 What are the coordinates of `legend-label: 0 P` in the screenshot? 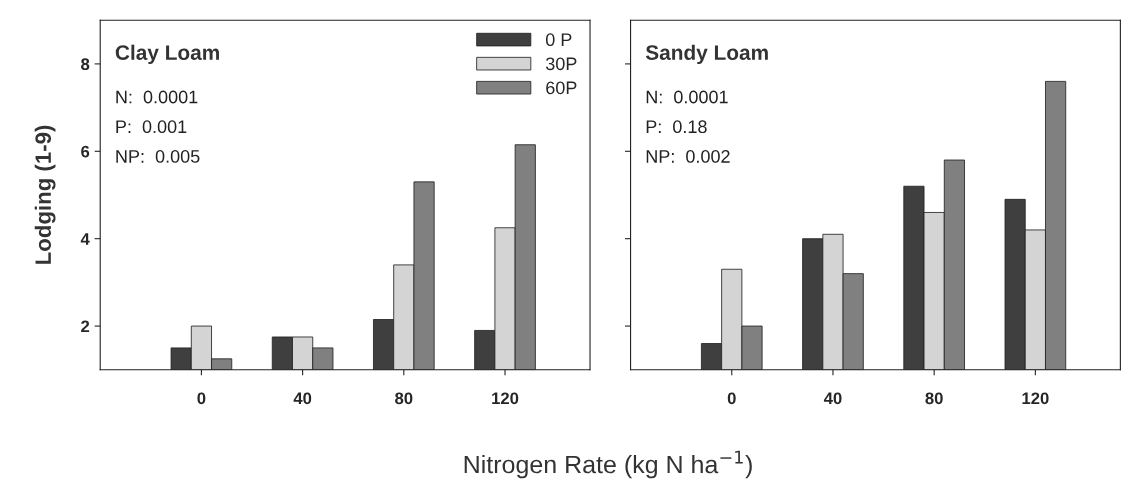 It's located at (558, 40).